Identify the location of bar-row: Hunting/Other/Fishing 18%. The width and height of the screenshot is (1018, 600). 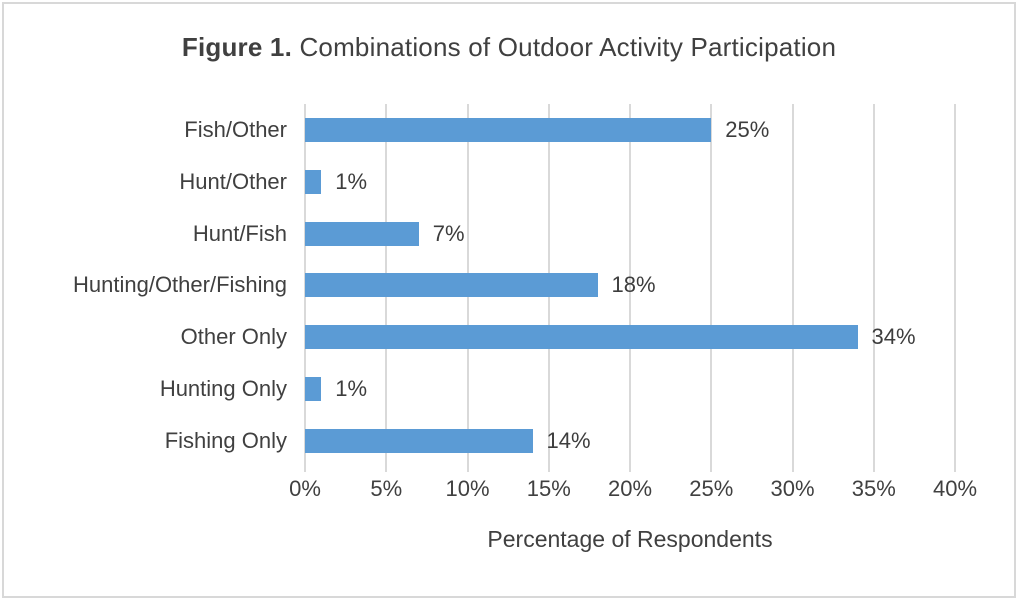
(514, 286).